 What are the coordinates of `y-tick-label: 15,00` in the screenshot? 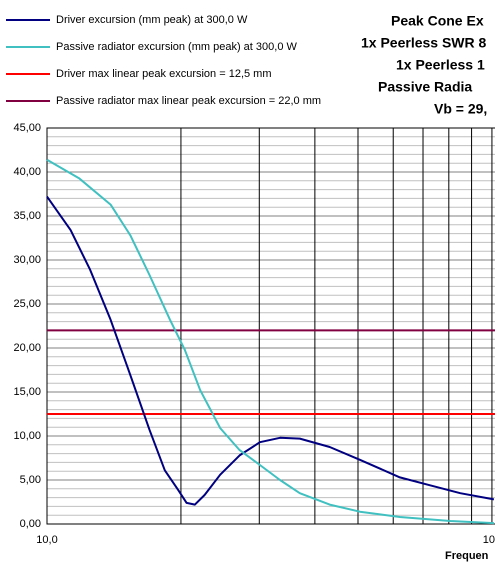 It's located at (27, 392).